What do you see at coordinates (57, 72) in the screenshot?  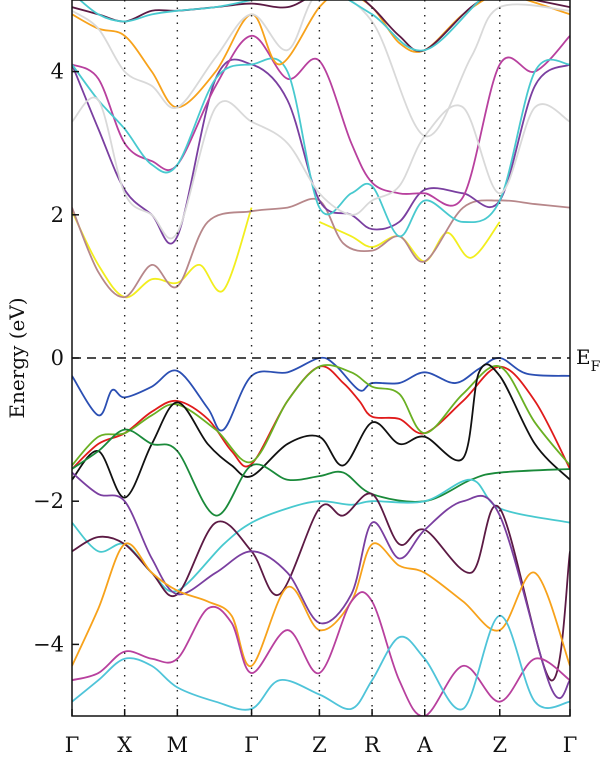 I see `y-tick-label-1: 4` at bounding box center [57, 72].